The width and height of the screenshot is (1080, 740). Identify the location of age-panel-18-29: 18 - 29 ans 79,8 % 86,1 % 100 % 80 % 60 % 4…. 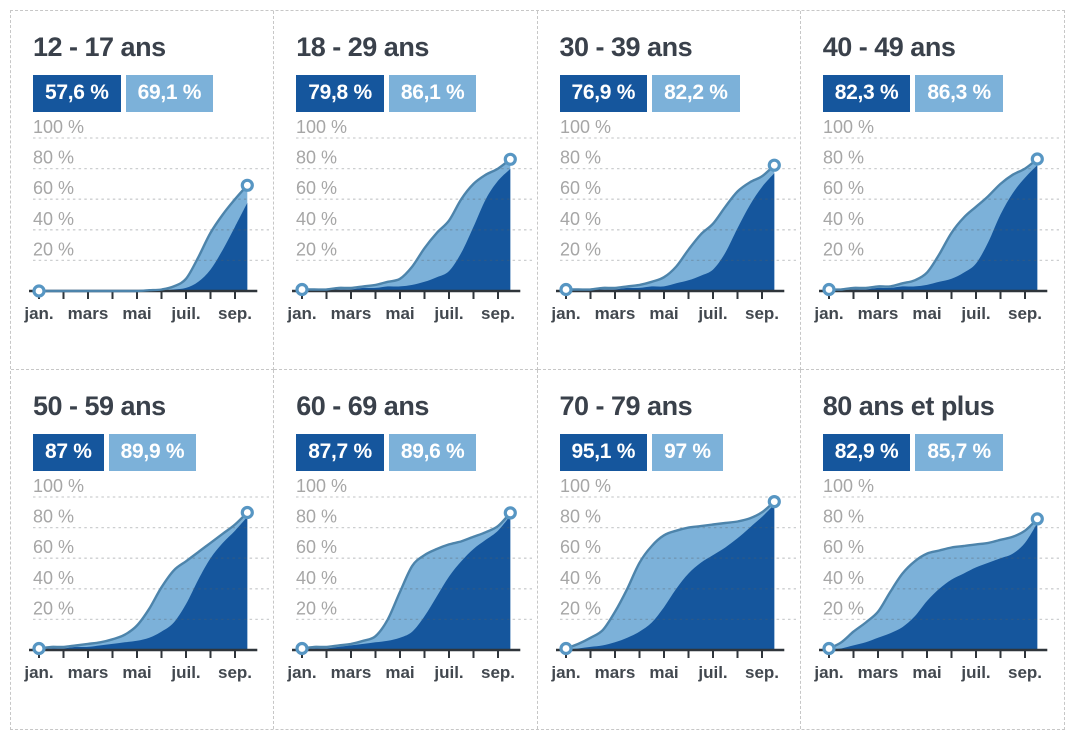
(406, 190).